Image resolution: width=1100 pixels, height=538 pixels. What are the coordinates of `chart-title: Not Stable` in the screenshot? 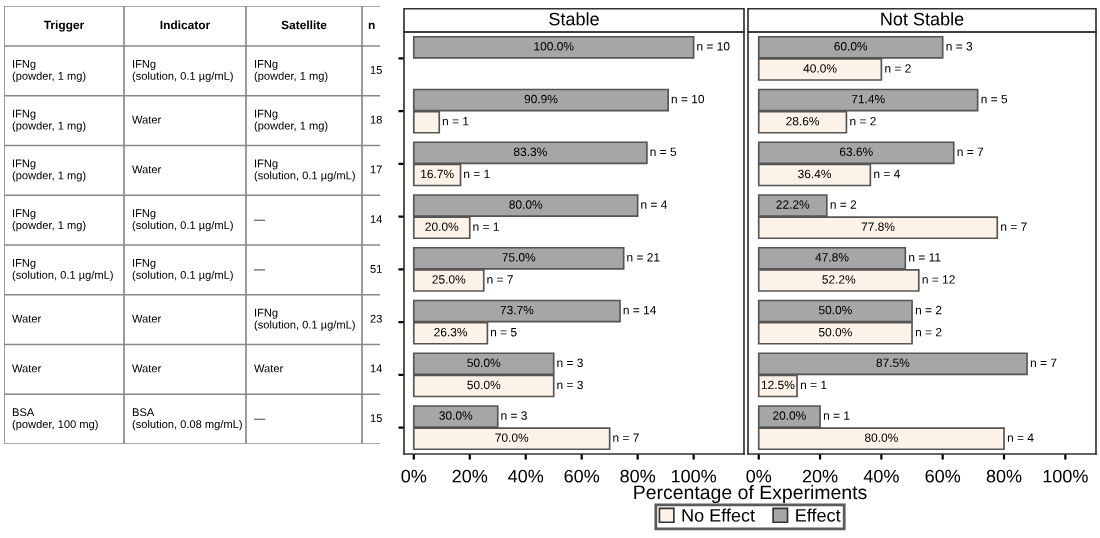 It's located at (922, 19).